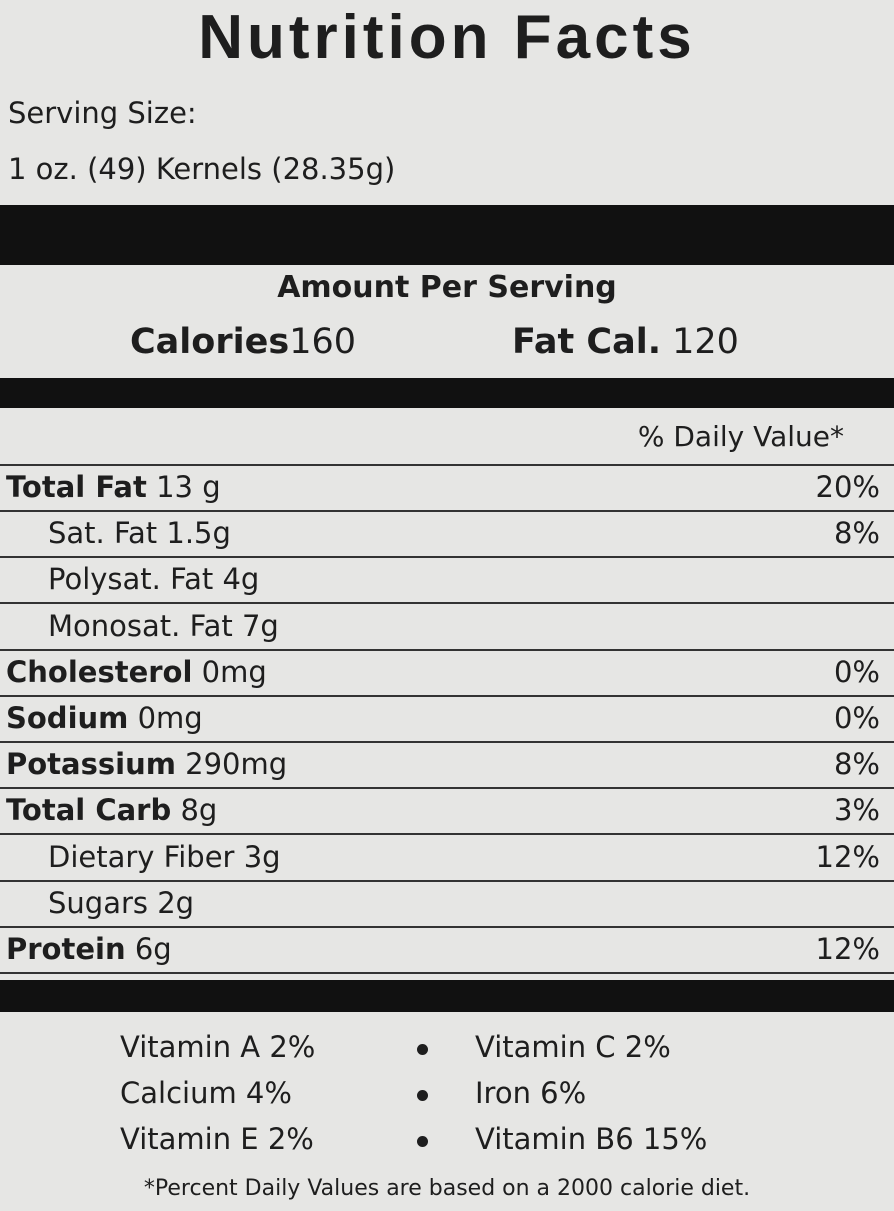  What do you see at coordinates (573, 1047) in the screenshot?
I see `vitamin: Vitamin C 2%` at bounding box center [573, 1047].